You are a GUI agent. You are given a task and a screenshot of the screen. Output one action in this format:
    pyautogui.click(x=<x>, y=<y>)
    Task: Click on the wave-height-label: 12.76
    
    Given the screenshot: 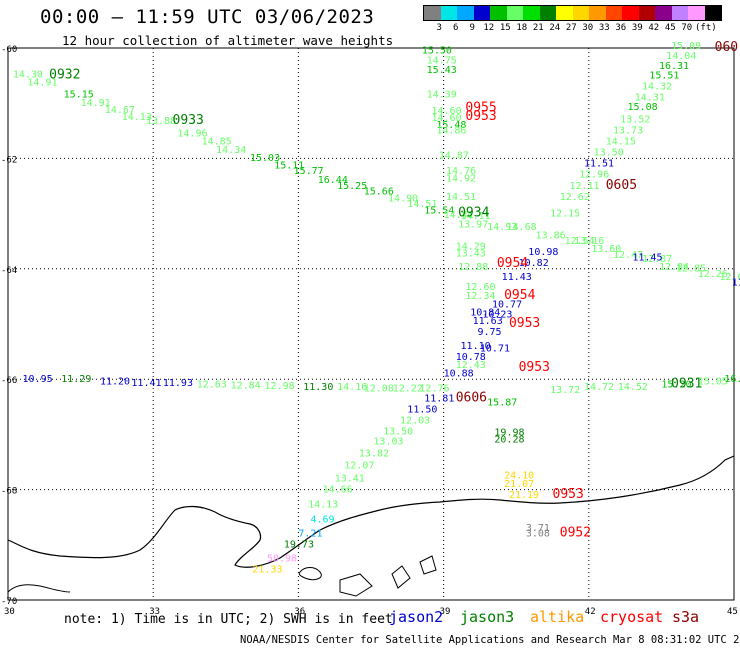 What is the action you would take?
    pyautogui.click(x=434, y=388)
    